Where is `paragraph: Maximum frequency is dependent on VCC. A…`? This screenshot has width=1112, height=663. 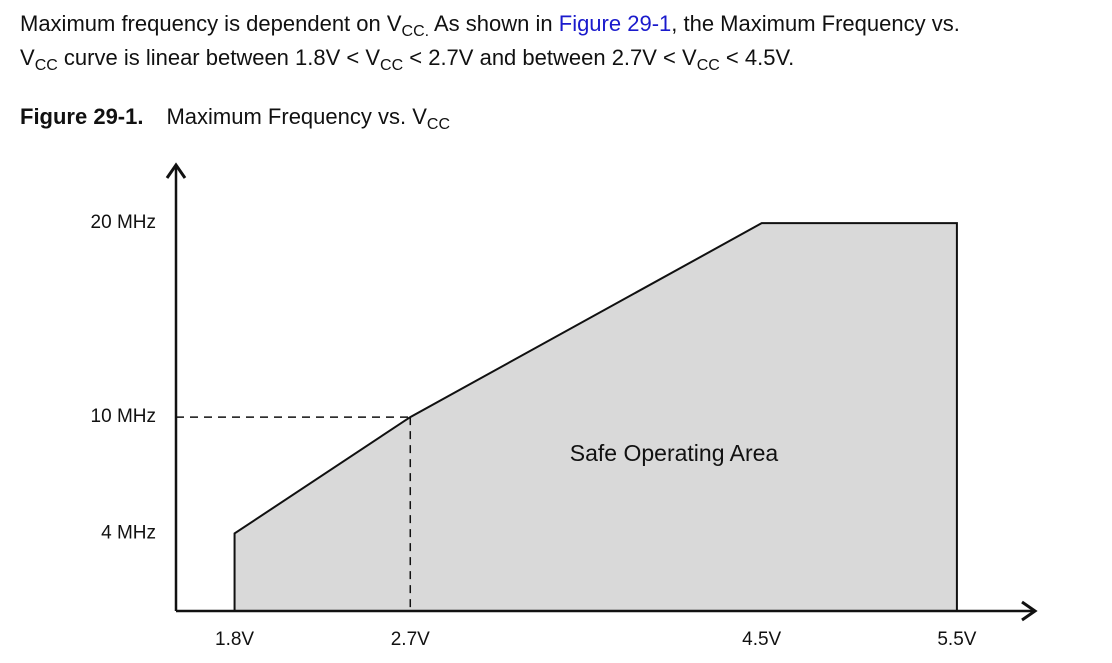 paragraph: Maximum frequency is dependent on VCC. A… is located at coordinates (490, 41).